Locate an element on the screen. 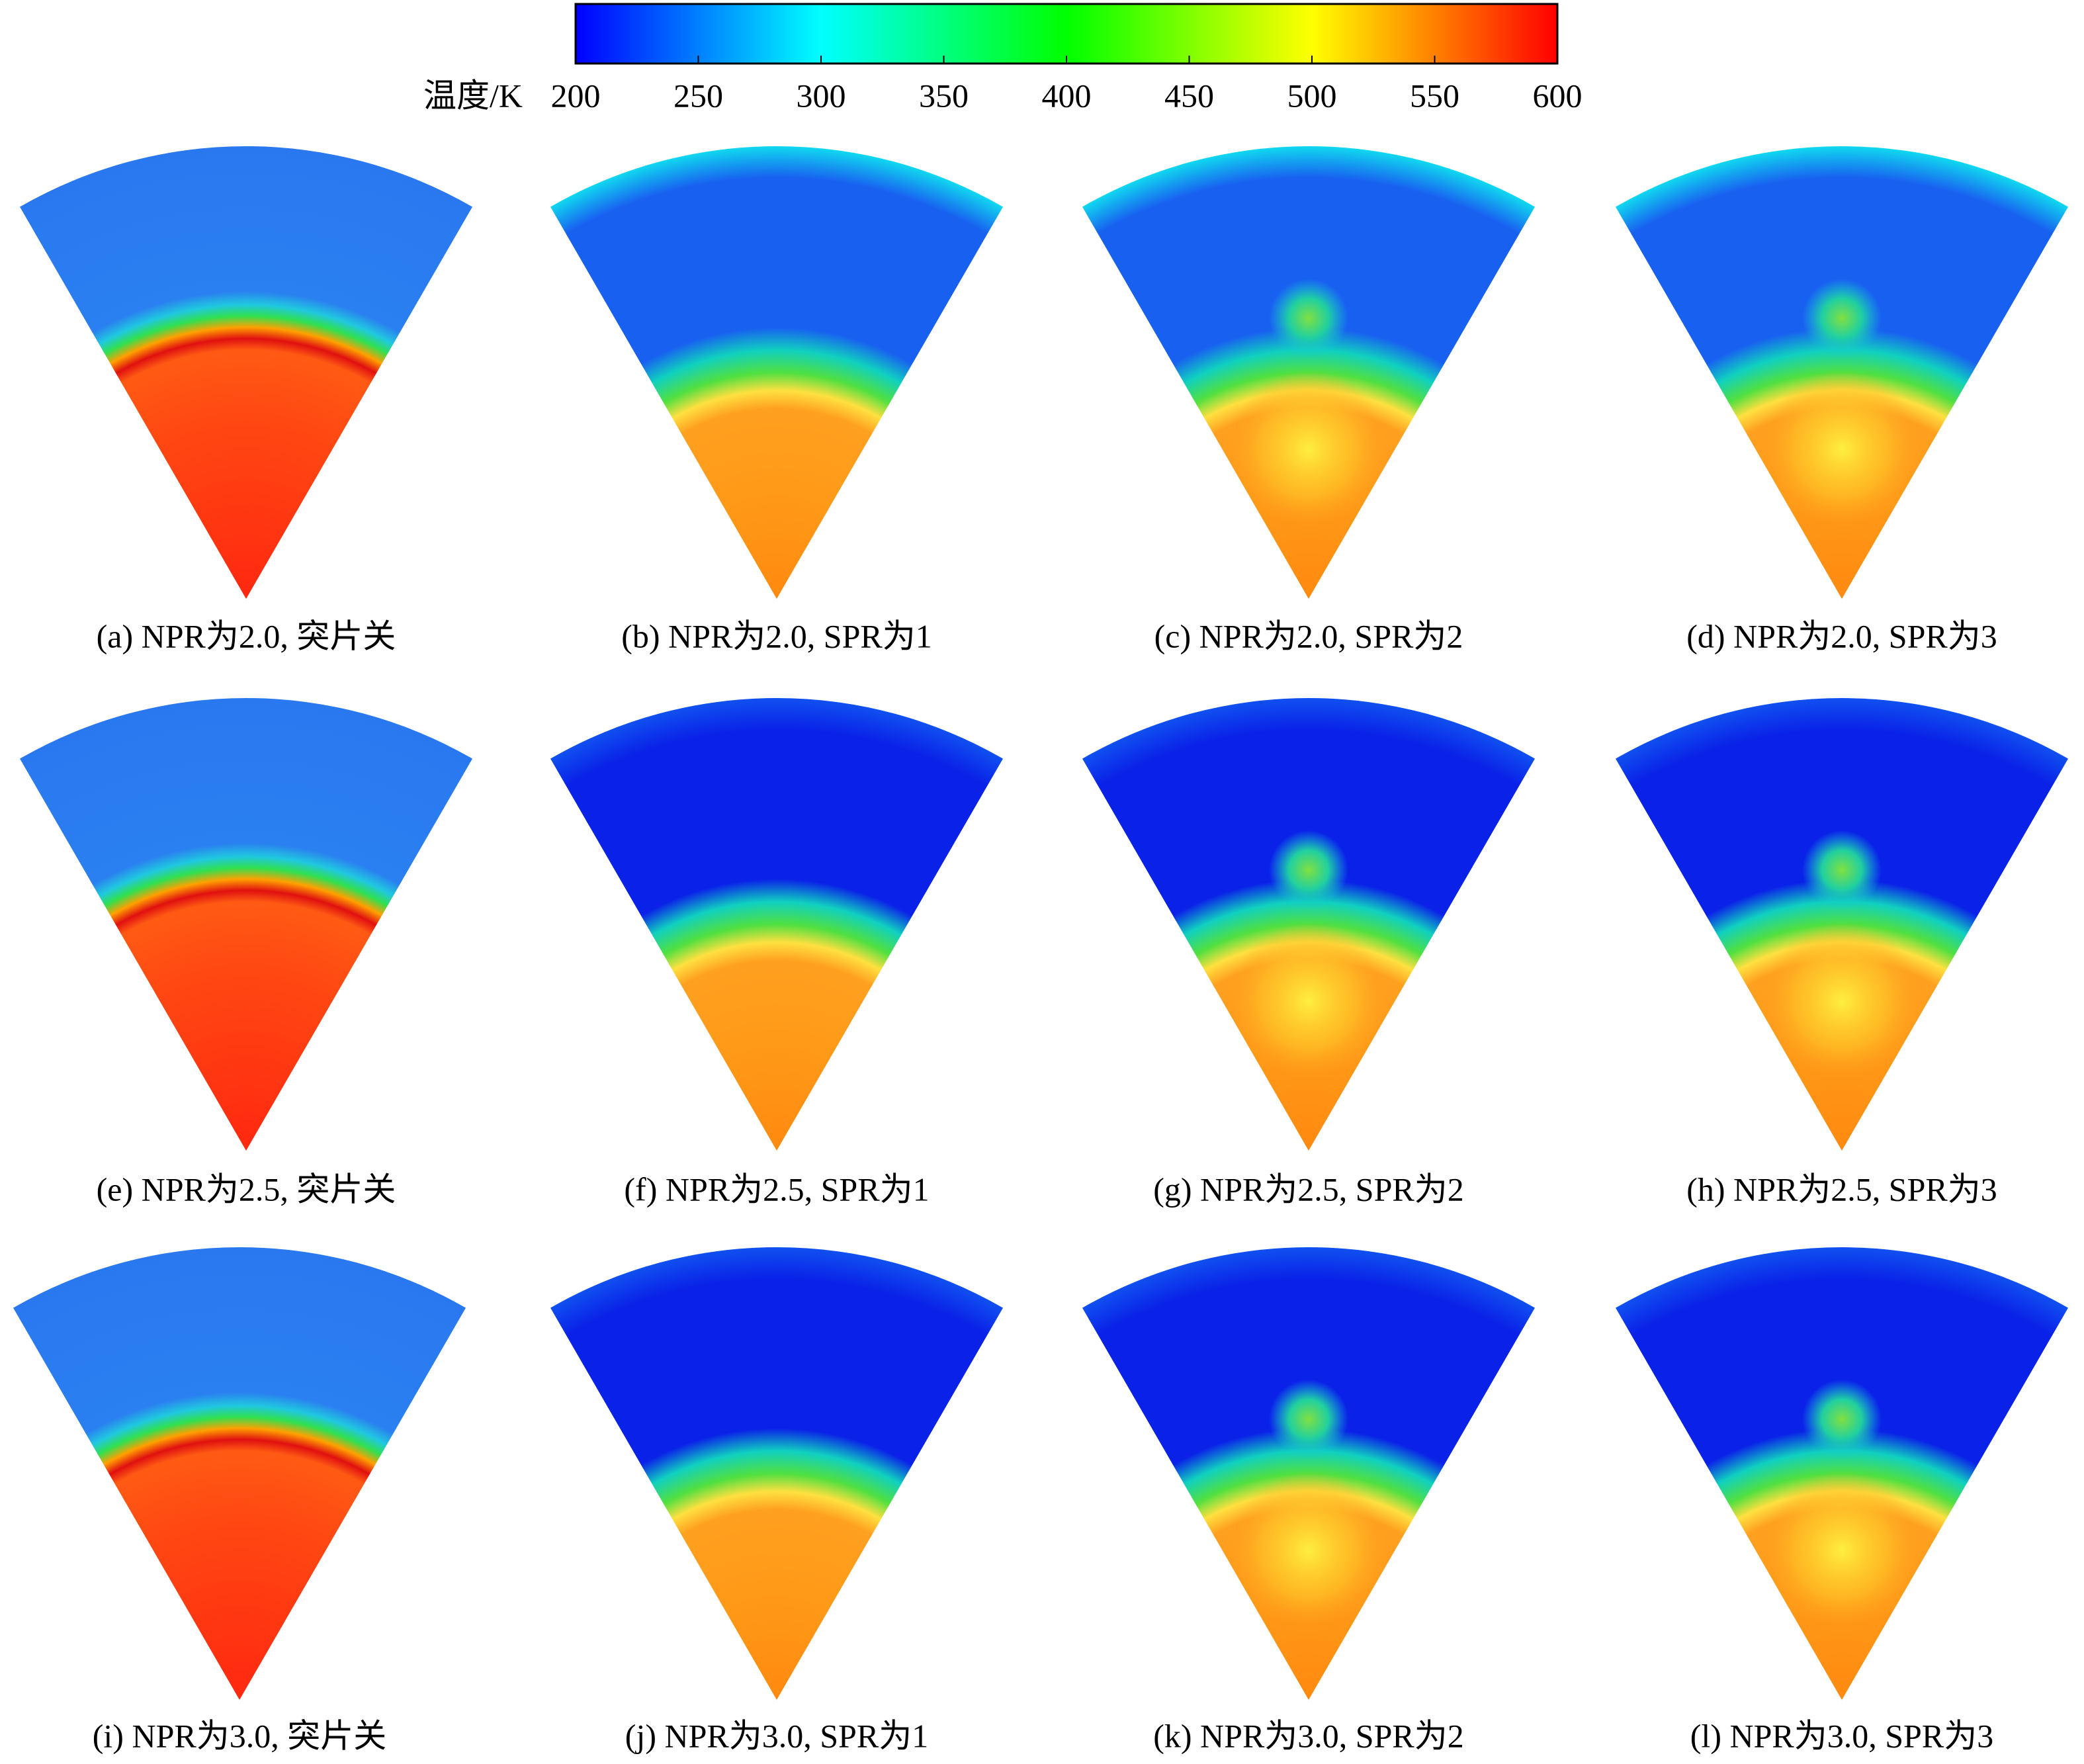  colorbar-tick-label: 400 is located at coordinates (1067, 95).